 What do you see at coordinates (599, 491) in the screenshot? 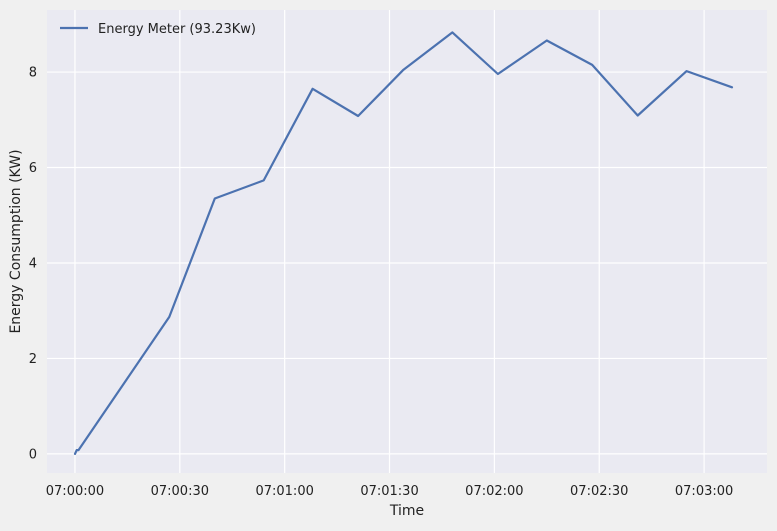
I see `x-tick-label: 07:02:30` at bounding box center [599, 491].